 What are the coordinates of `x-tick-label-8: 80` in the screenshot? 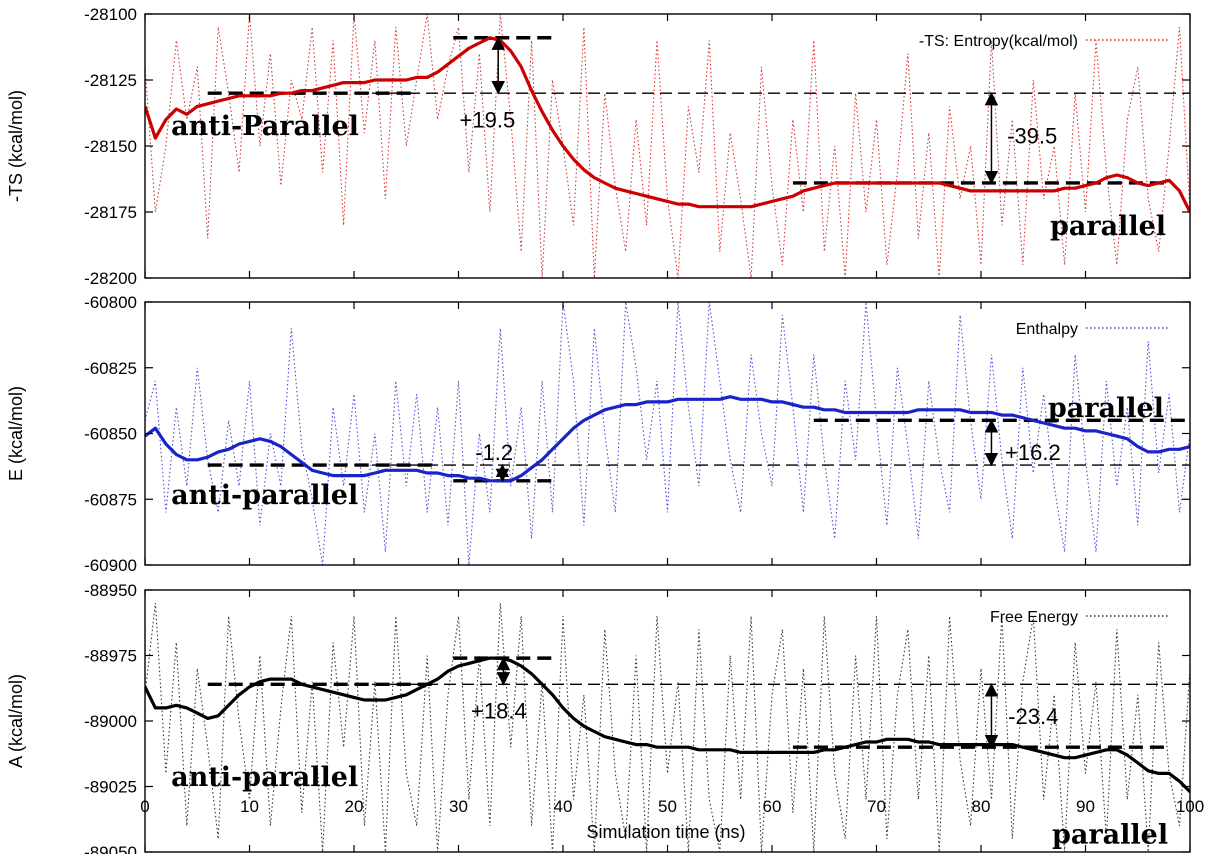 It's located at (981, 806).